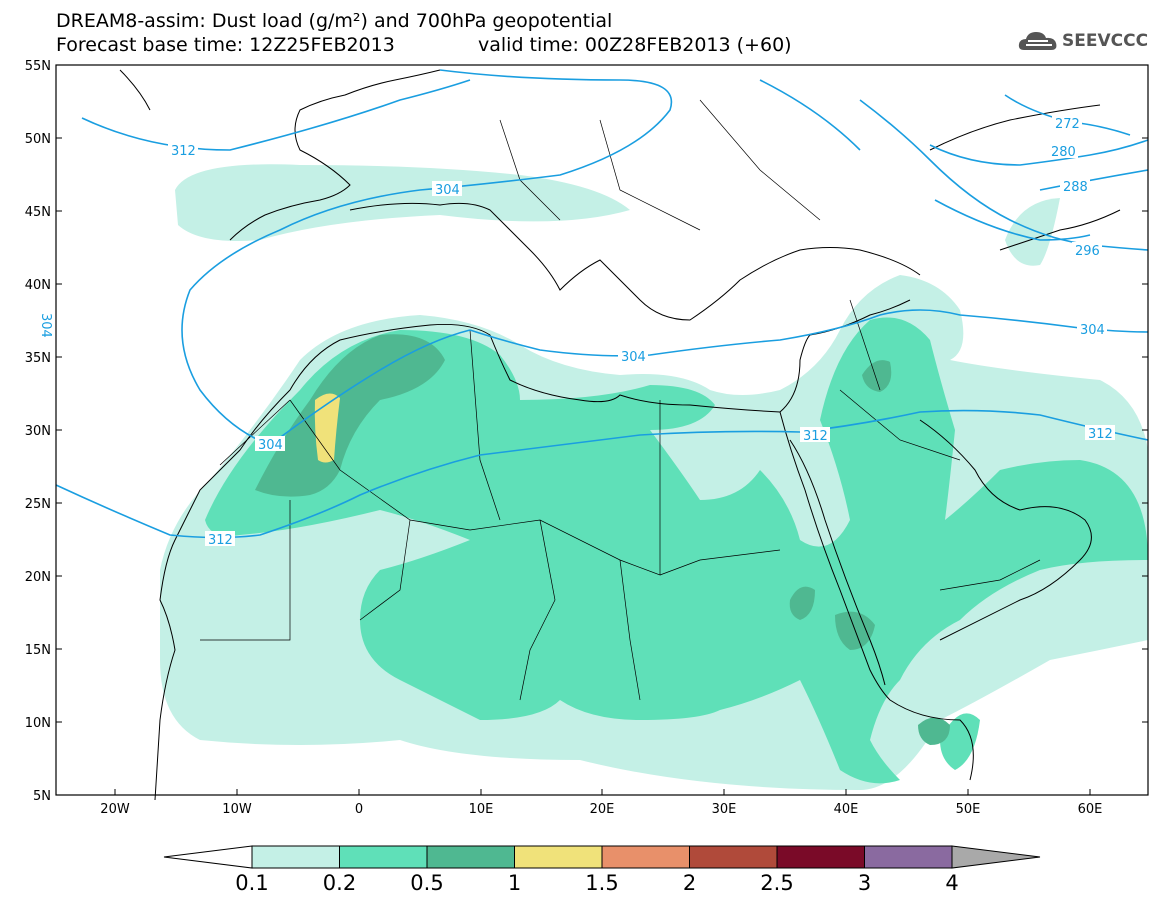  What do you see at coordinates (635, 45) in the screenshot?
I see `valid-time: valid time: 00Z28FEB2013 (+60)` at bounding box center [635, 45].